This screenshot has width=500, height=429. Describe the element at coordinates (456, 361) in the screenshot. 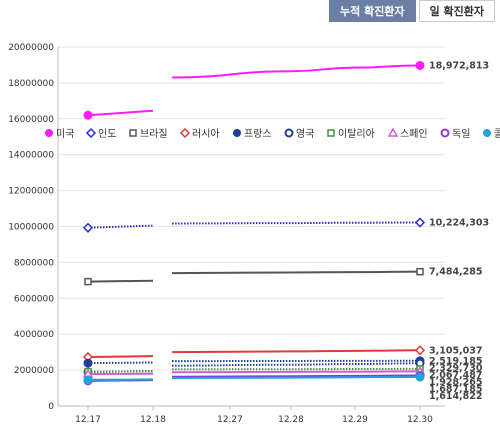

I see `series-end-label: 2,519,185` at that location.